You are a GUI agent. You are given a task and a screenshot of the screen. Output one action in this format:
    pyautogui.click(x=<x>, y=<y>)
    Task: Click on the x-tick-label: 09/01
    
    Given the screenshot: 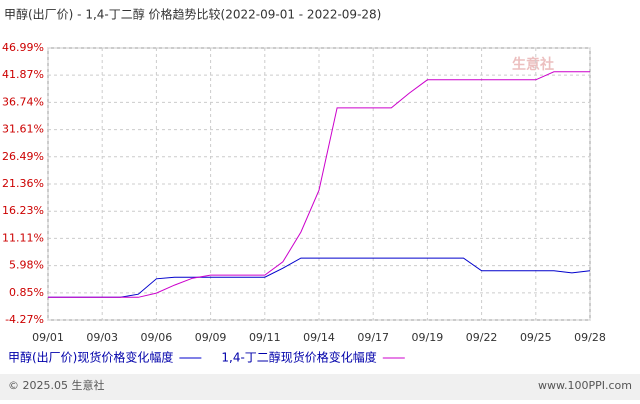 What is the action you would take?
    pyautogui.click(x=48, y=337)
    